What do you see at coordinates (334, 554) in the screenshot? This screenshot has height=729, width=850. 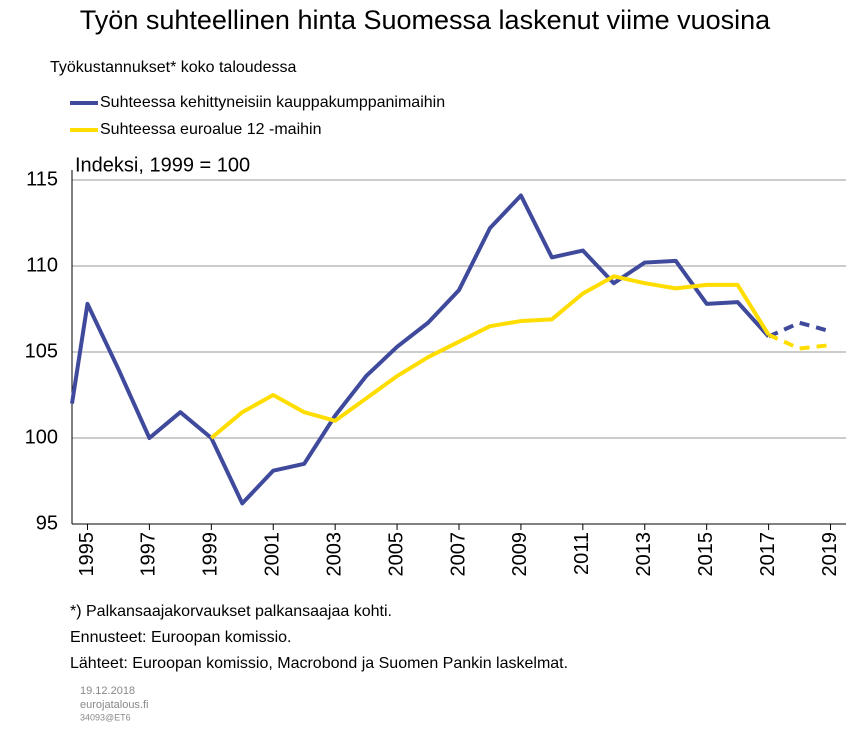 I see `x-tick-label: 2003` at bounding box center [334, 554].